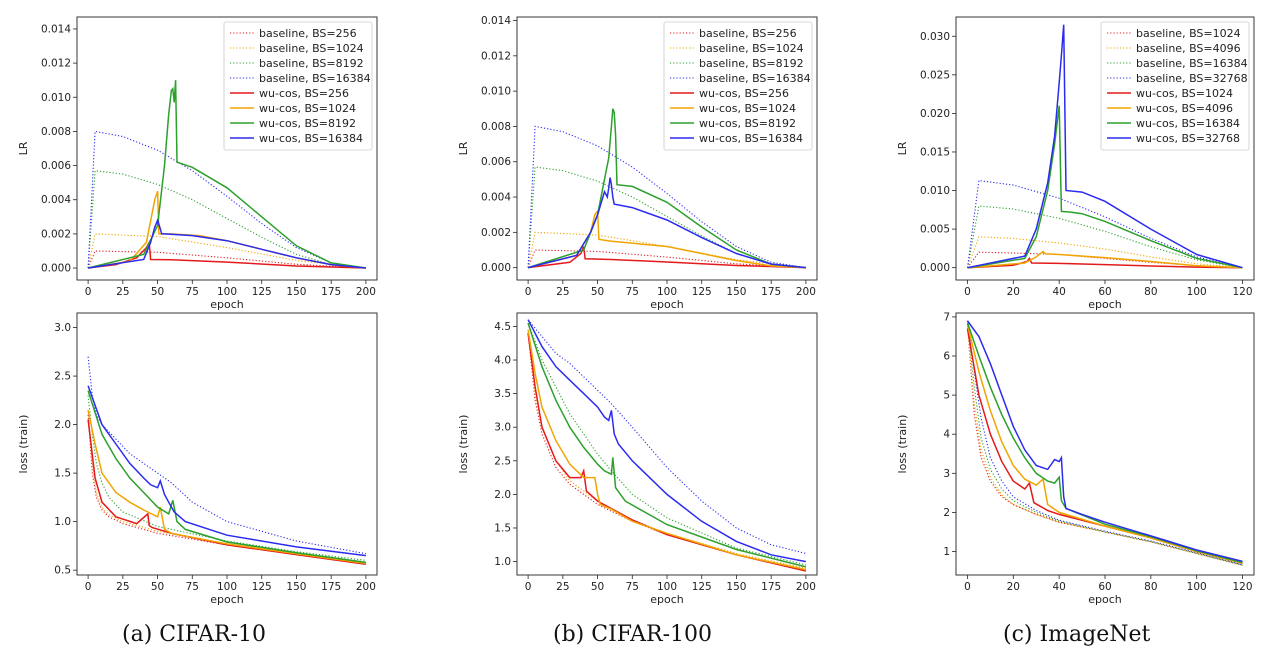 The width and height of the screenshot is (1280, 659). What do you see at coordinates (496, 21) in the screenshot?
I see `y-tick-label: 0.014` at bounding box center [496, 21].